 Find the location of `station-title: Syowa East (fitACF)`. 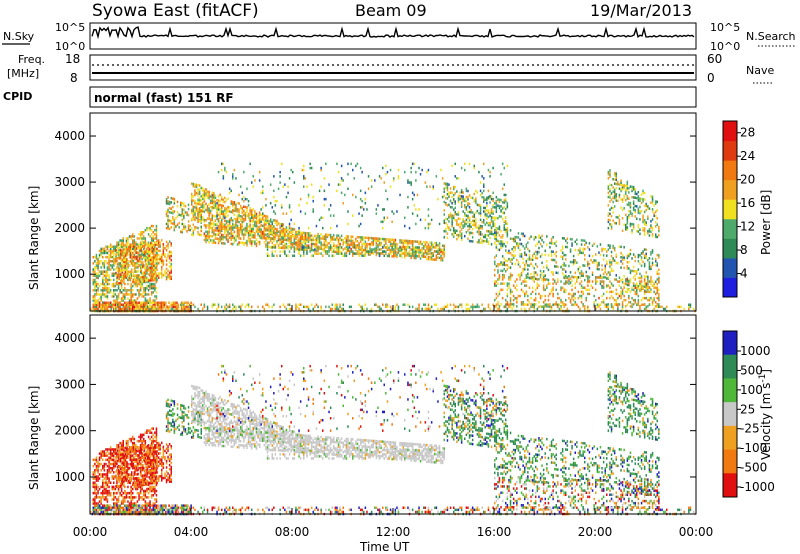

station-title: Syowa East (fitACF) is located at coordinates (175, 11).